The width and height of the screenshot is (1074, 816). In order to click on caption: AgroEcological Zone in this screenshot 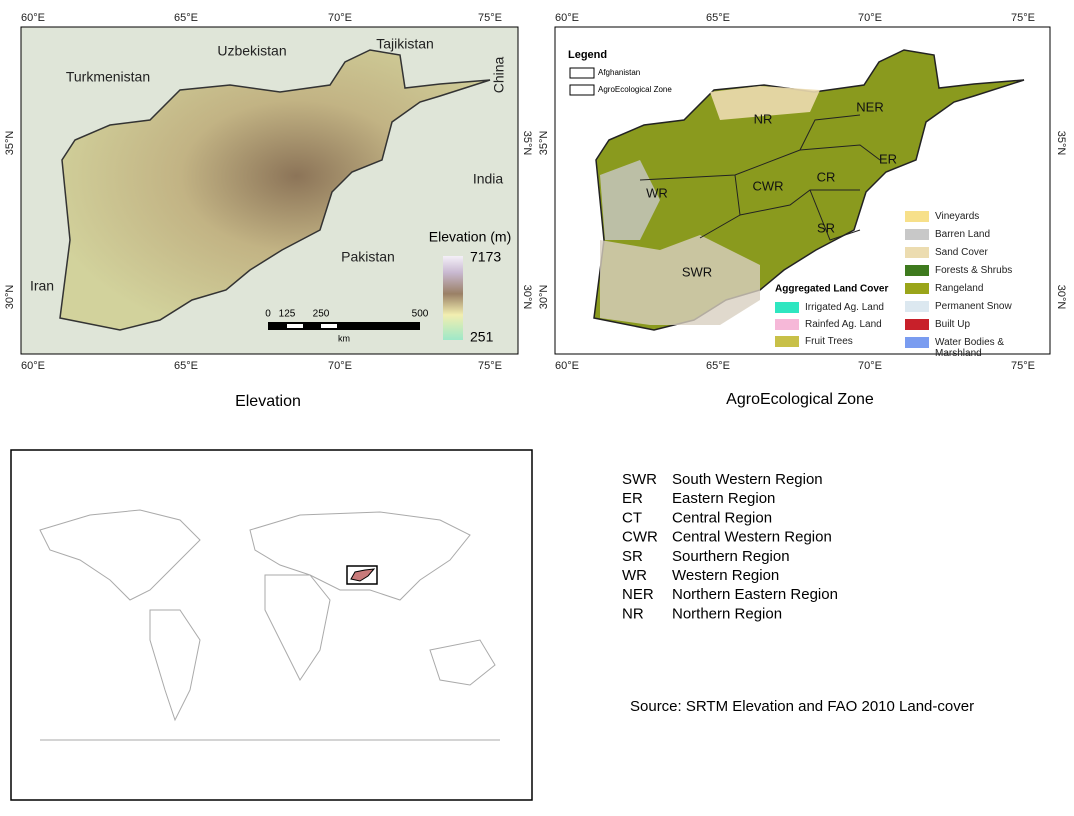, I will do `click(800, 399)`.